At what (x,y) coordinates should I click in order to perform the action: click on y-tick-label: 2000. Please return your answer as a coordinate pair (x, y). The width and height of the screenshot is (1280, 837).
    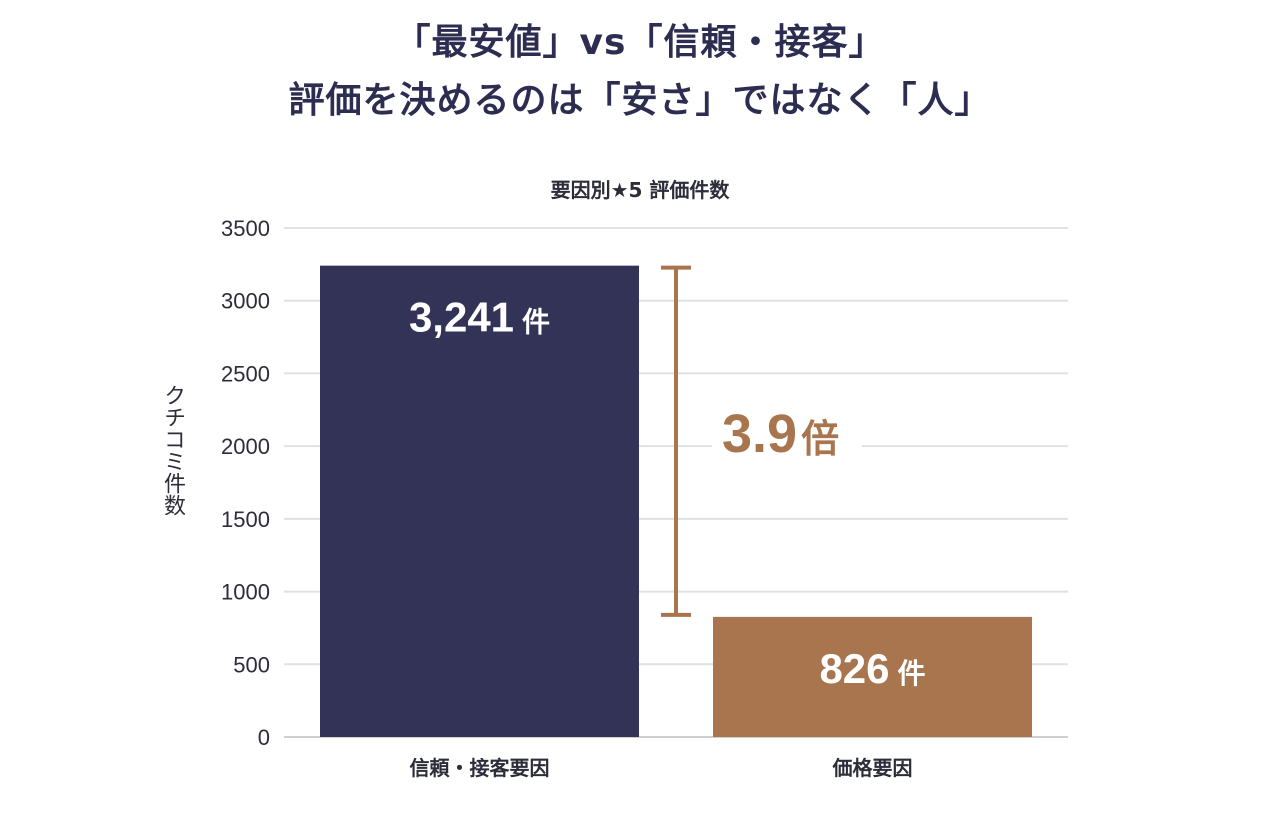
    Looking at the image, I should click on (245, 446).